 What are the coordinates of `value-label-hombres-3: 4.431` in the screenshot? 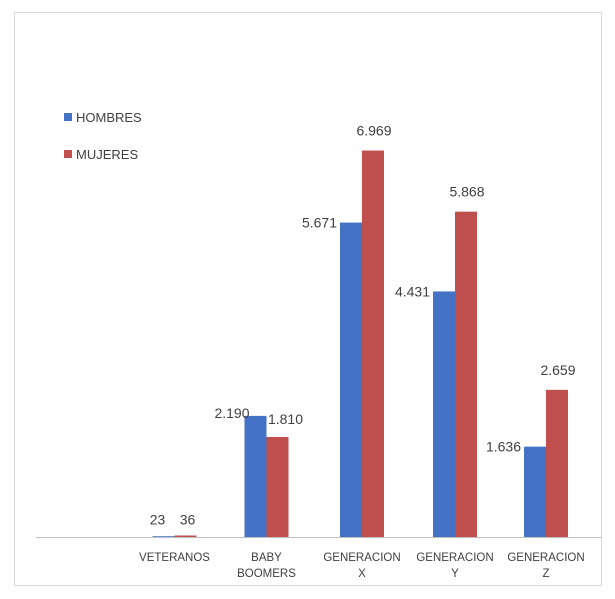 It's located at (412, 291).